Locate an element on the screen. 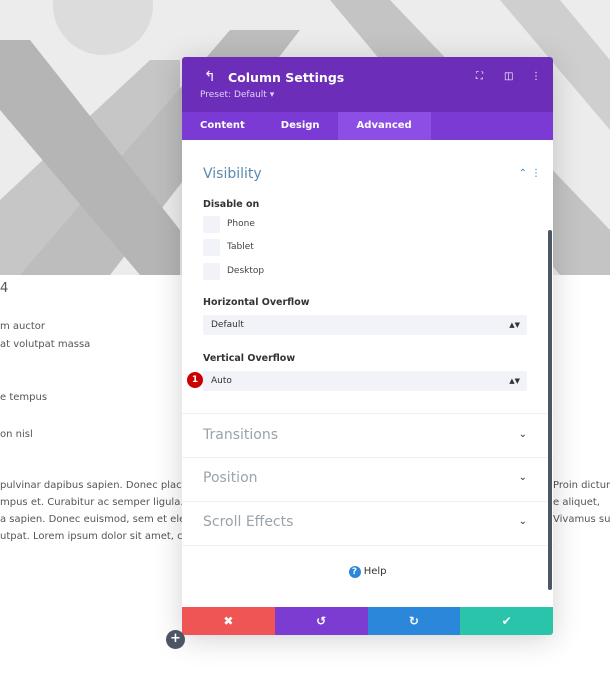  bg-paragraph: Proin dictum is located at coordinates (581, 485).